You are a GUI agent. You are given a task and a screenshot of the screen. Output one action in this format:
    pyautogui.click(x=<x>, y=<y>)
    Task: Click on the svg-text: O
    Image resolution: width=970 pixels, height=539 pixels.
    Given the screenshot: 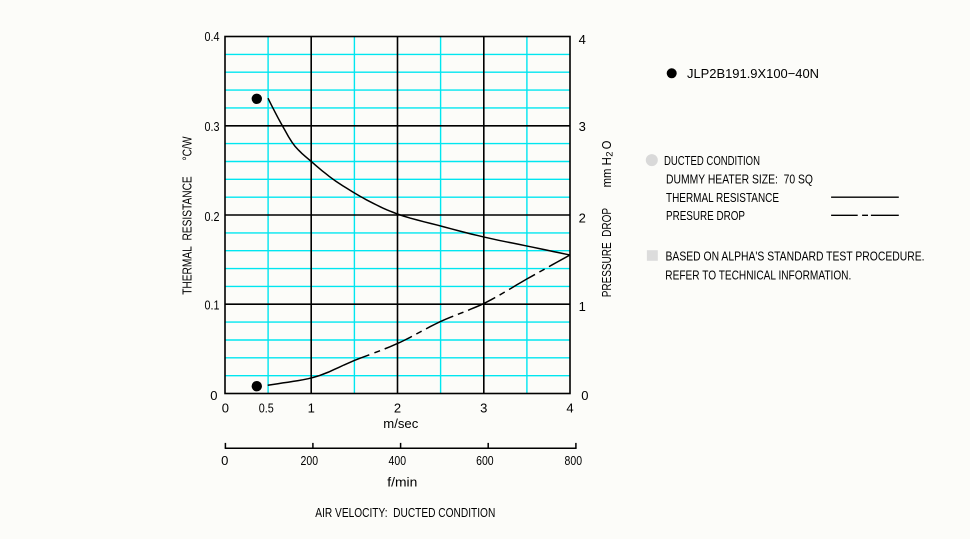 What is the action you would take?
    pyautogui.click(x=606, y=145)
    